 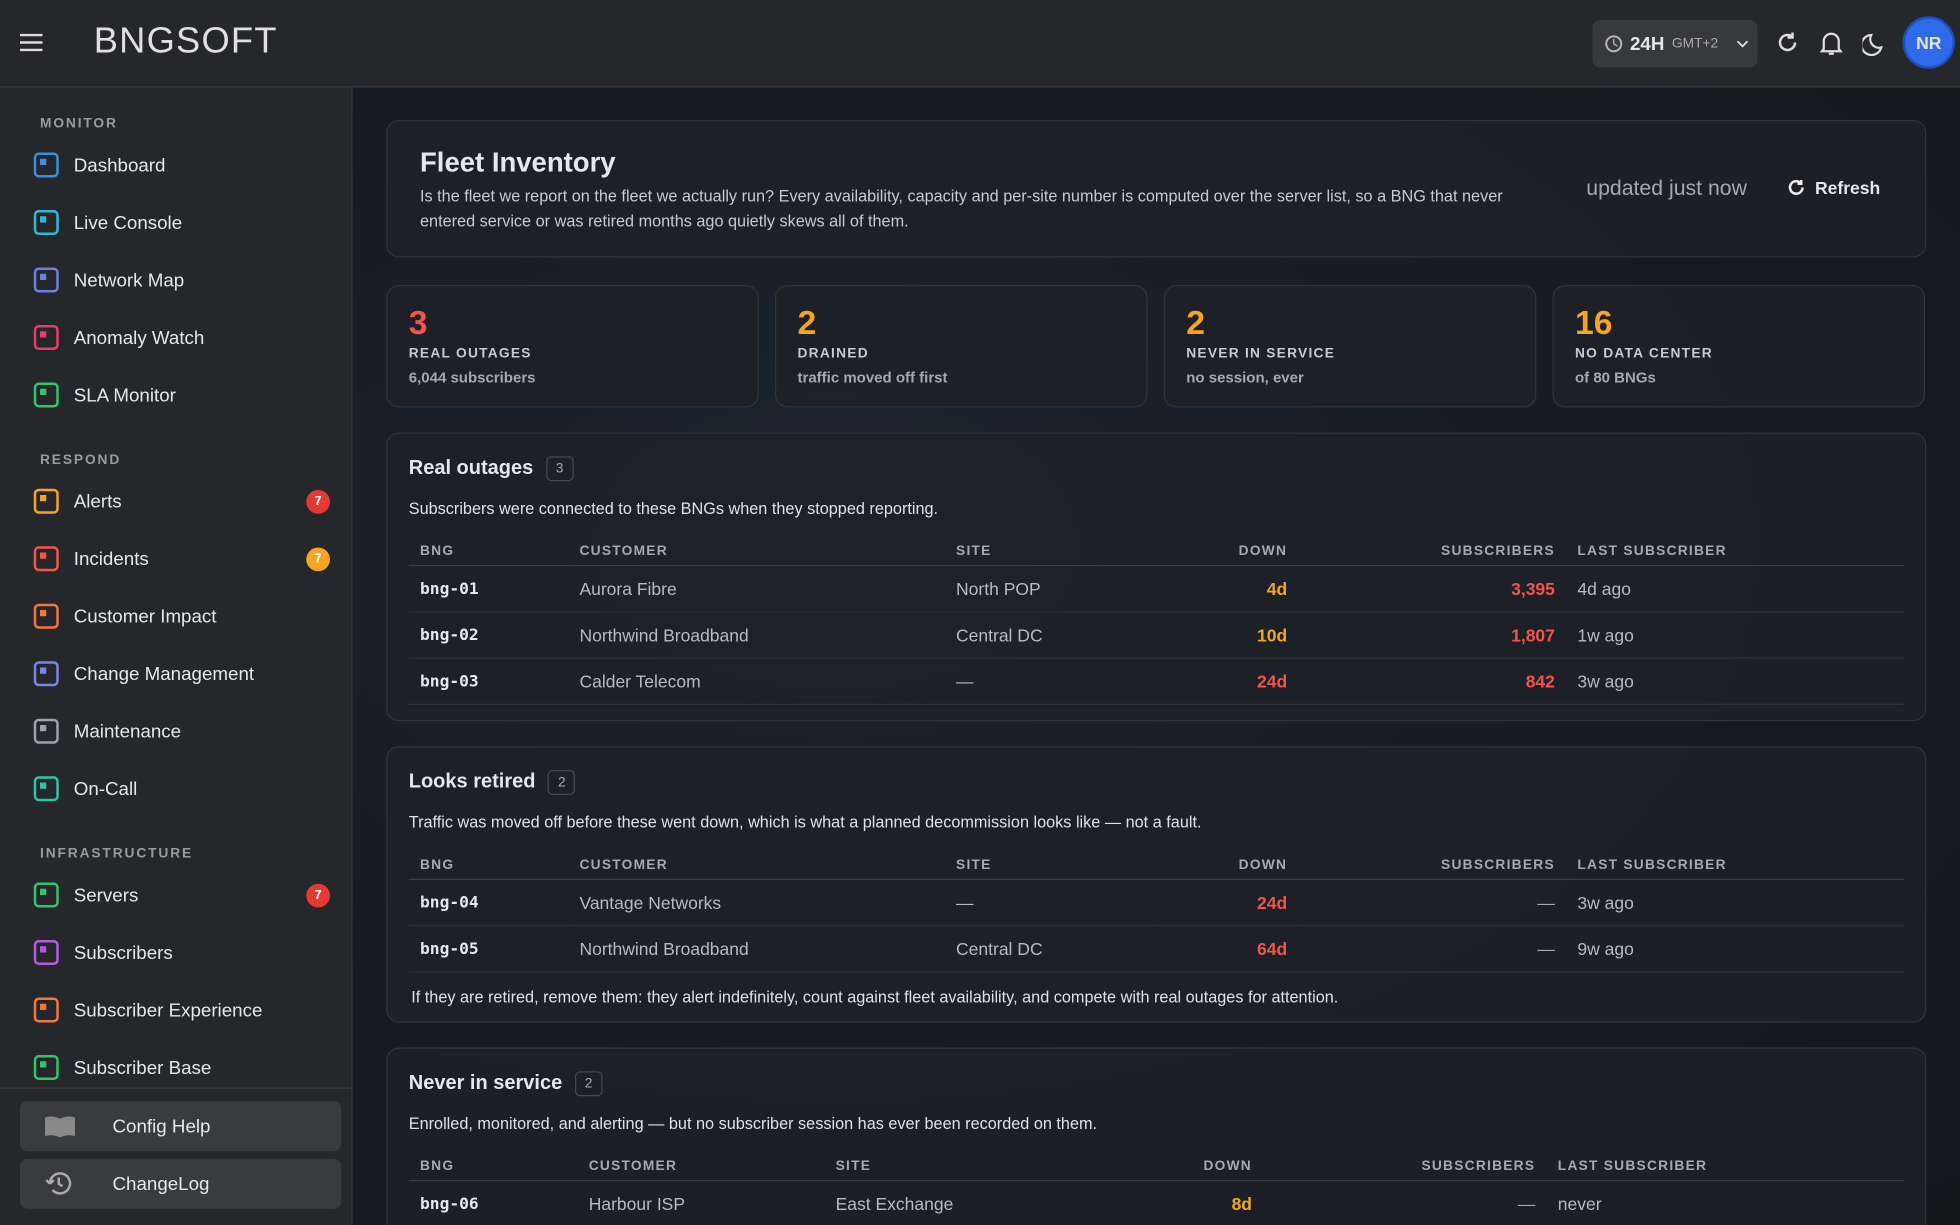 I want to click on nav-label: SLA Monitor, so click(x=124, y=395).